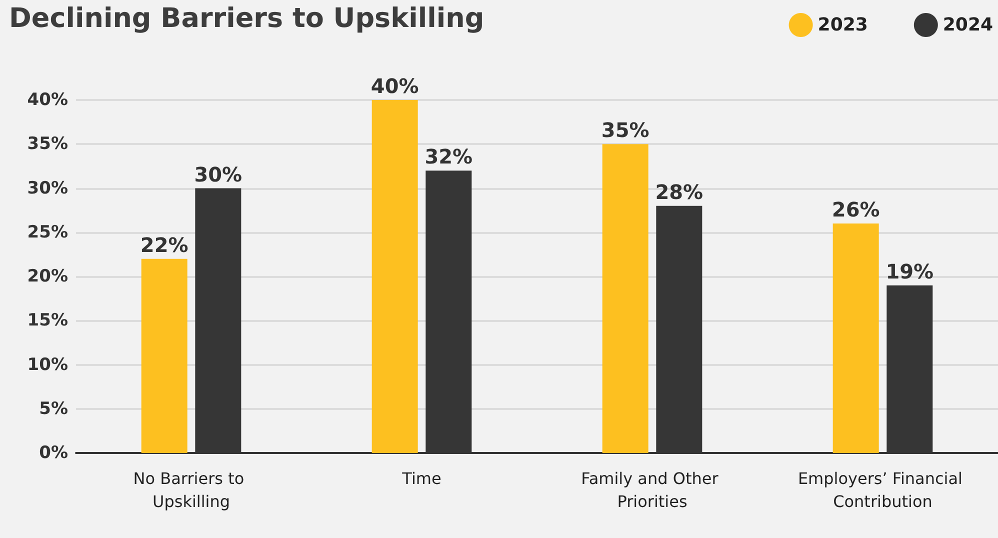 Image resolution: width=998 pixels, height=538 pixels. What do you see at coordinates (968, 25) in the screenshot?
I see `legend-label: 2024` at bounding box center [968, 25].